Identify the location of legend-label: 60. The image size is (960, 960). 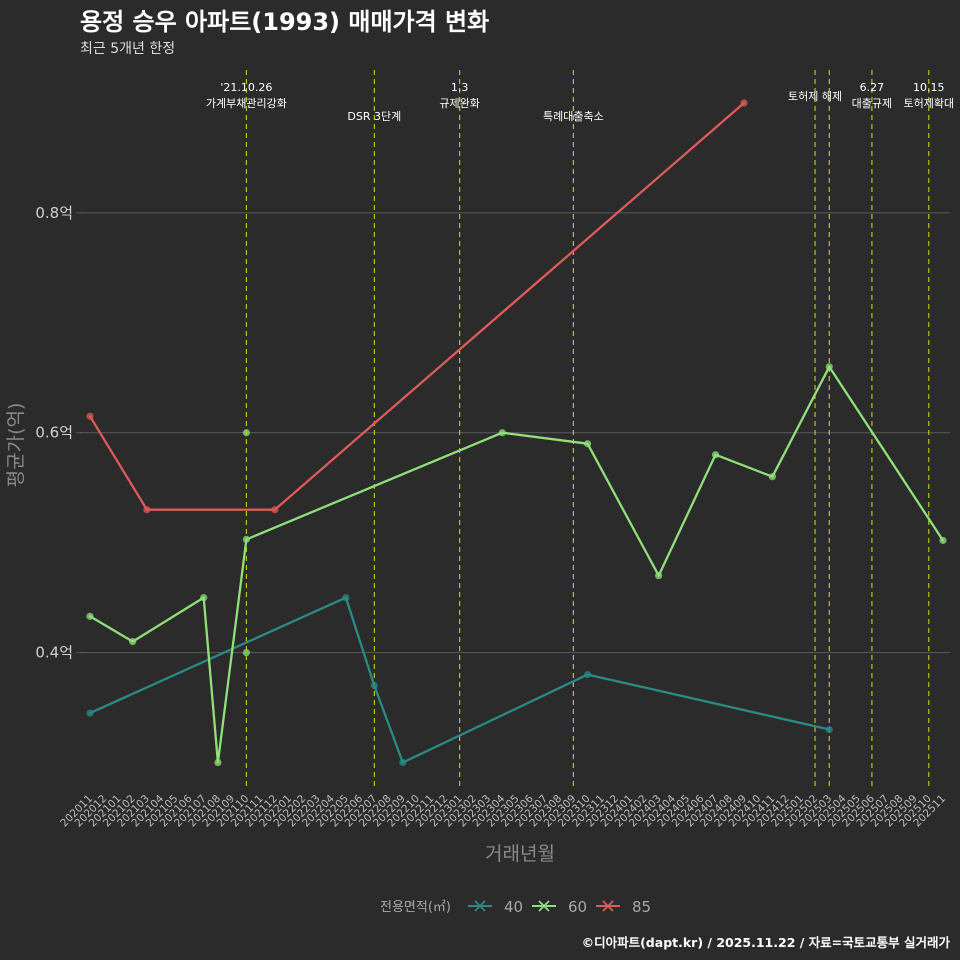
(577, 907).